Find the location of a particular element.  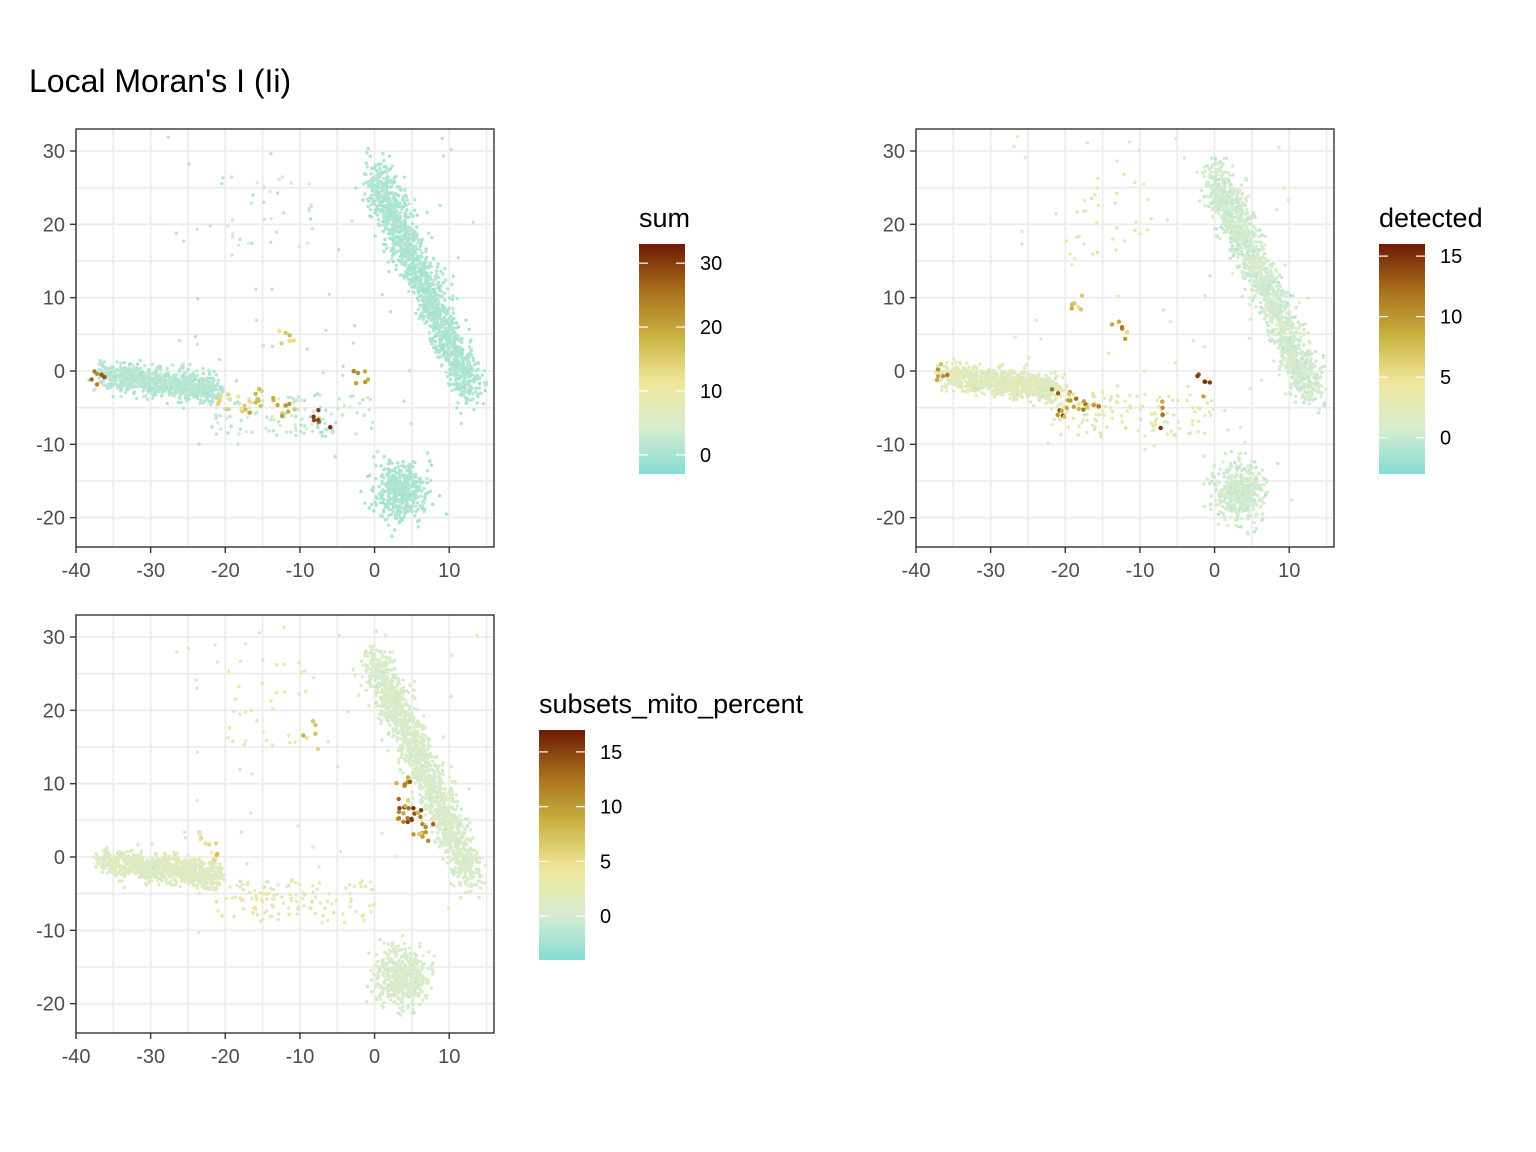

hotspot-point is located at coordinates (288, 411).